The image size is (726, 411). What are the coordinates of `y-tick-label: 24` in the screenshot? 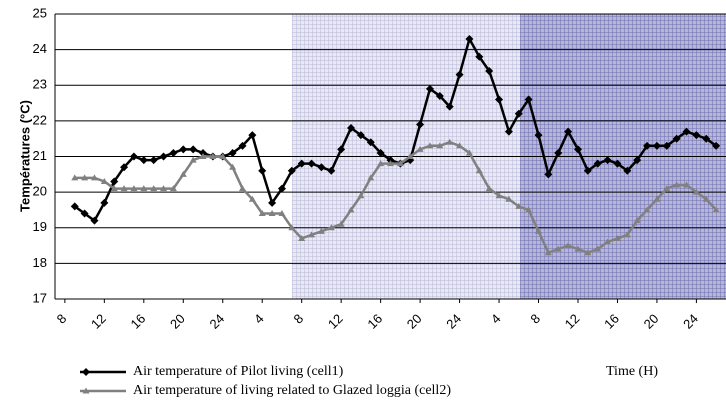 It's located at (40, 48).